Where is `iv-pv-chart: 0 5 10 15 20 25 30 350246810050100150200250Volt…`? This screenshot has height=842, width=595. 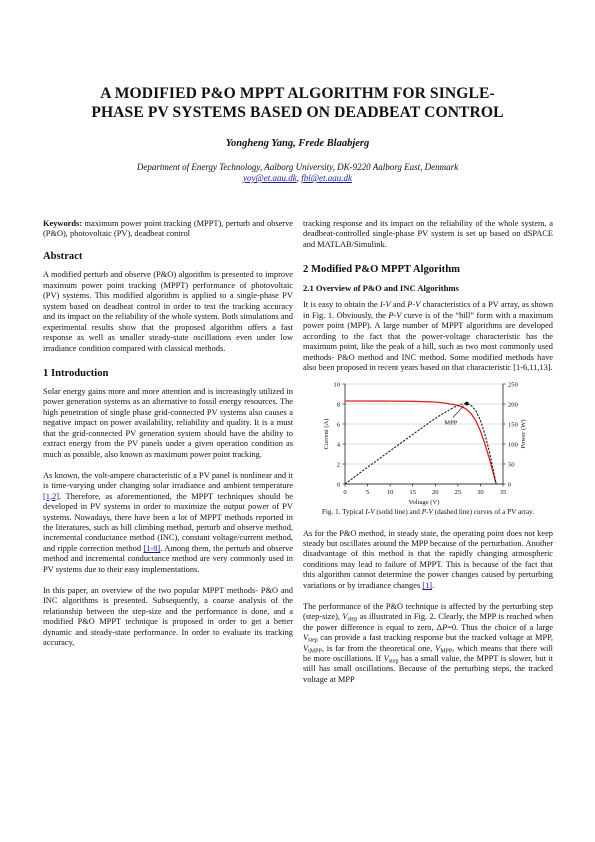
iv-pv-chart: 0 5 10 15 20 25 30 350246810050100150200250Volt… is located at coordinates (425, 443).